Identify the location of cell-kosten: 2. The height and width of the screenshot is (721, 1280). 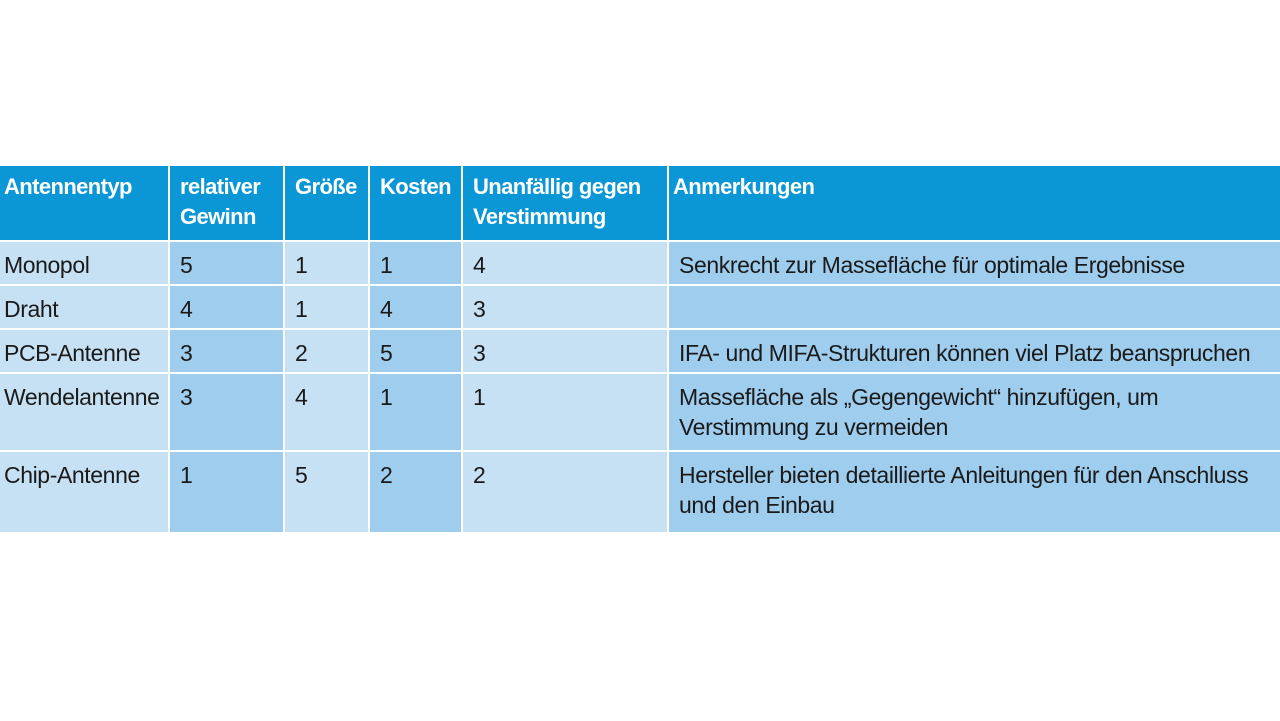
(414, 492).